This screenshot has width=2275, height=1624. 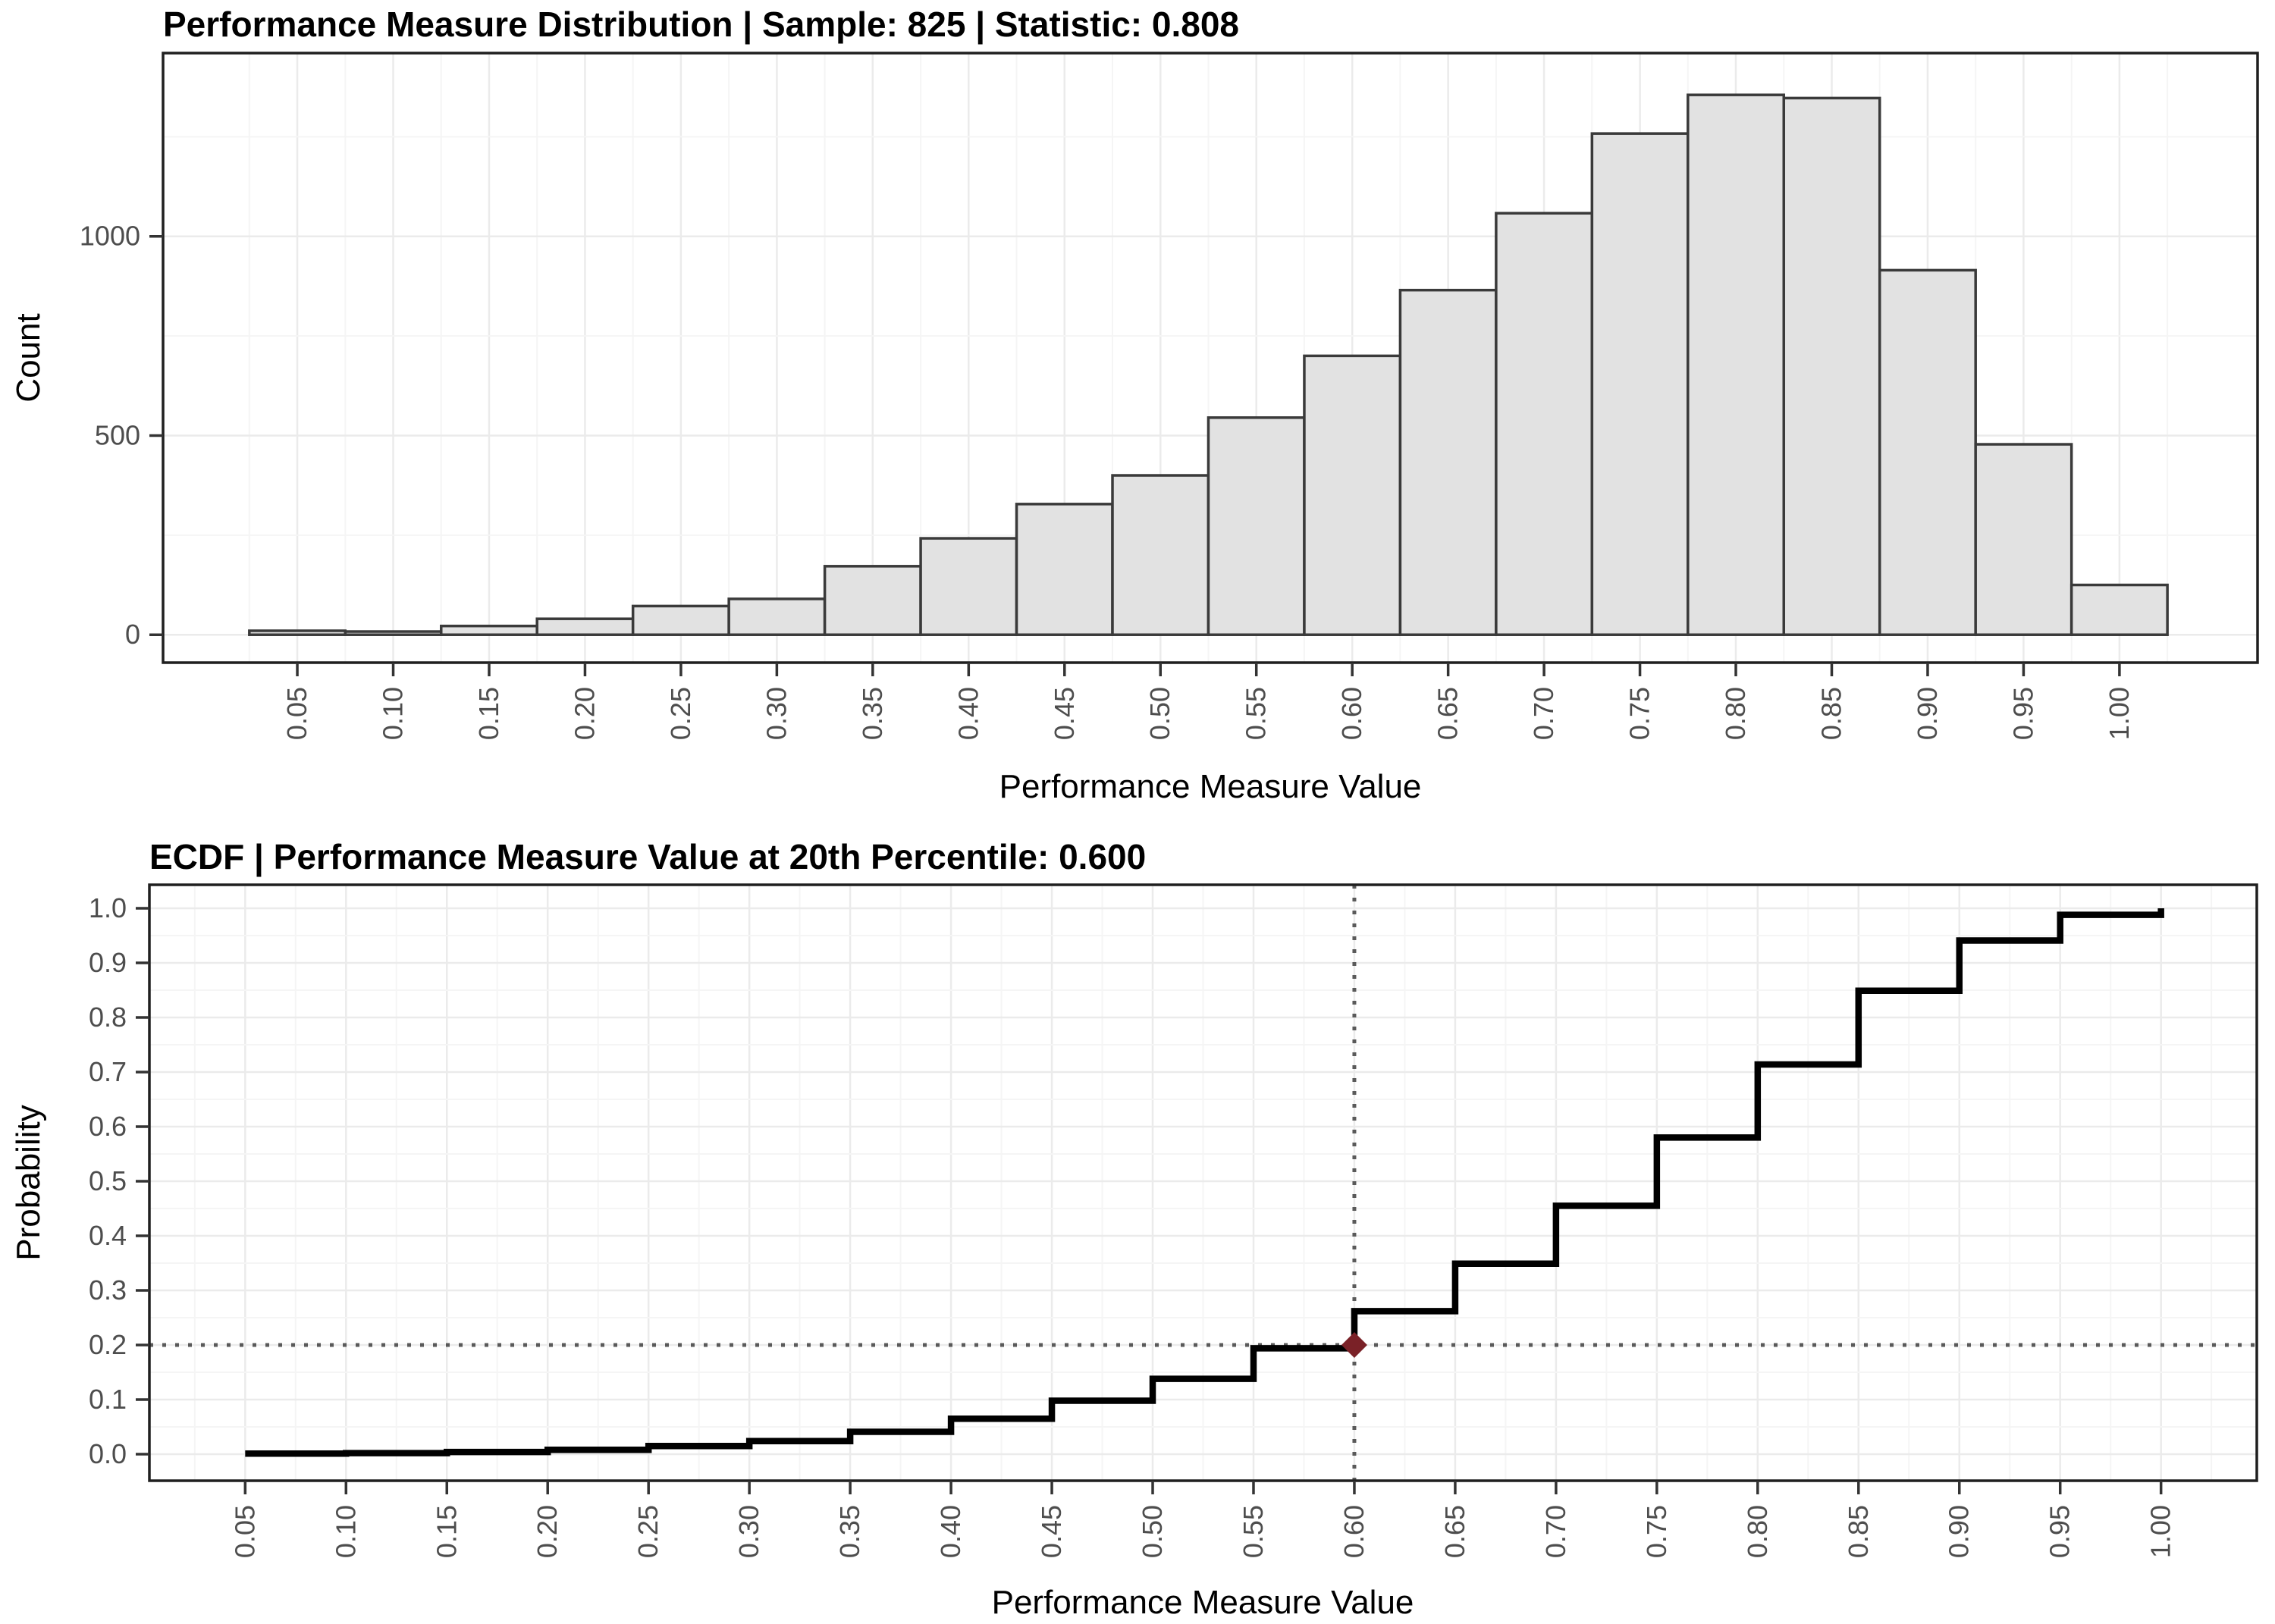 What do you see at coordinates (108, 1017) in the screenshot?
I see `y-tick-label: 0.8` at bounding box center [108, 1017].